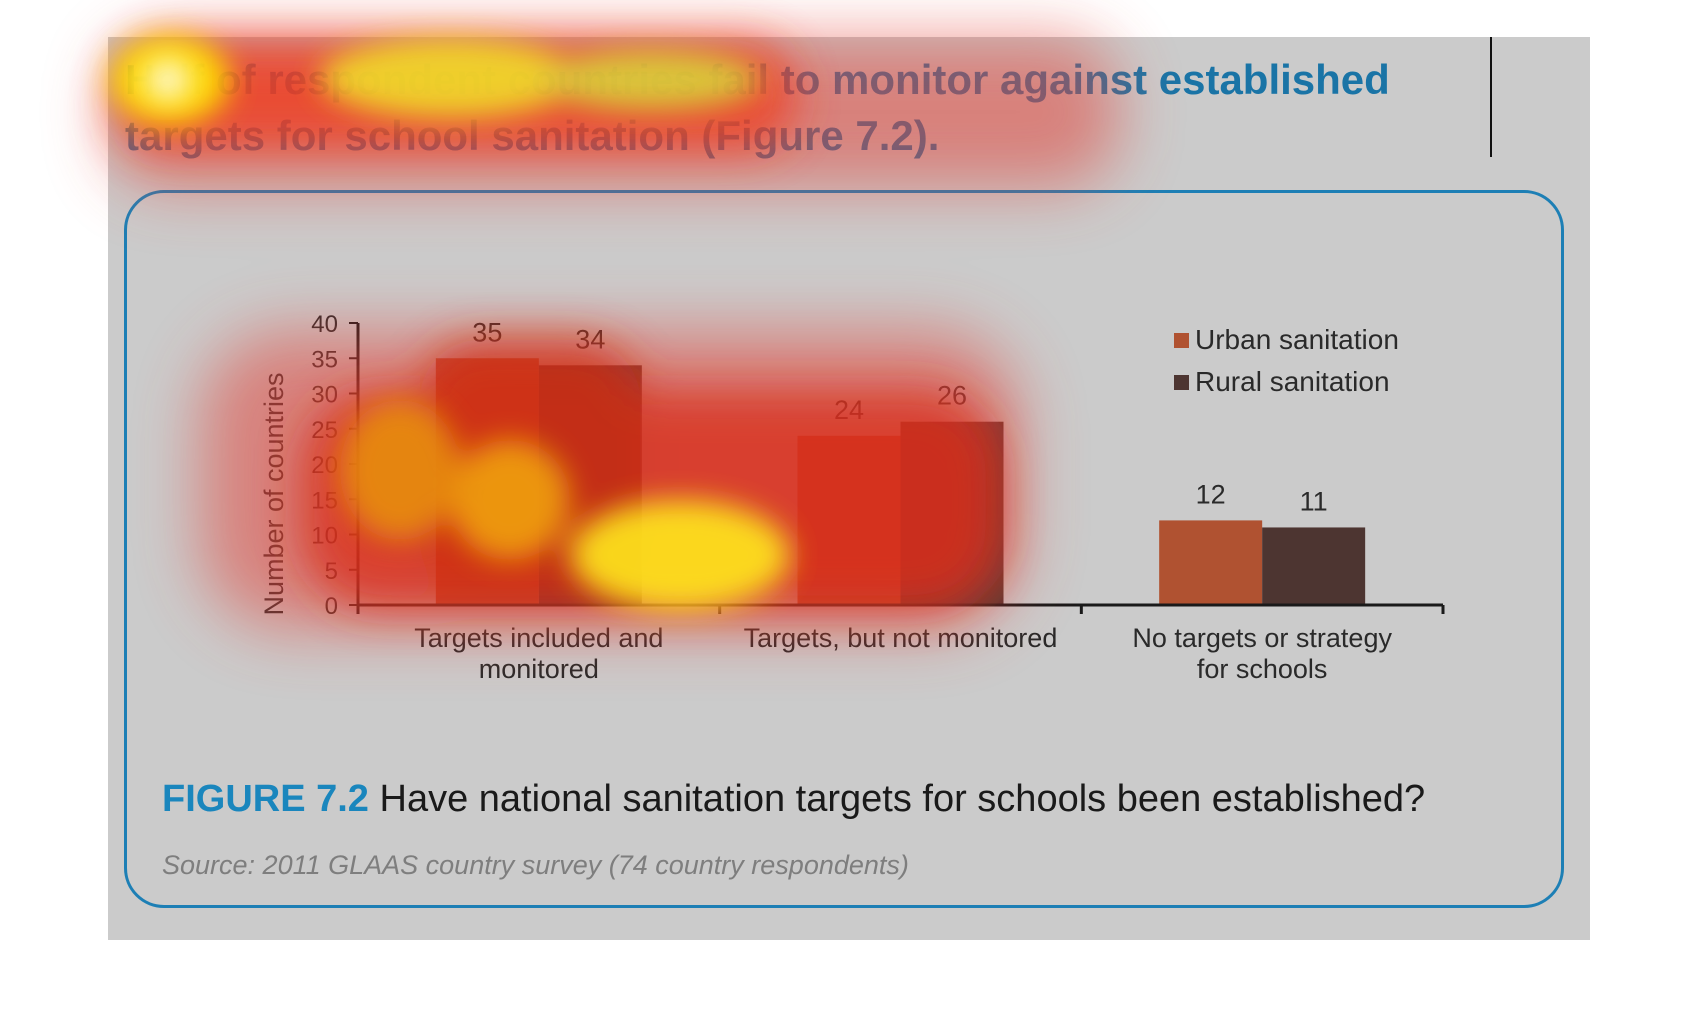 The height and width of the screenshot is (1032, 1694). What do you see at coordinates (1314, 501) in the screenshot?
I see `data-label: 11` at bounding box center [1314, 501].